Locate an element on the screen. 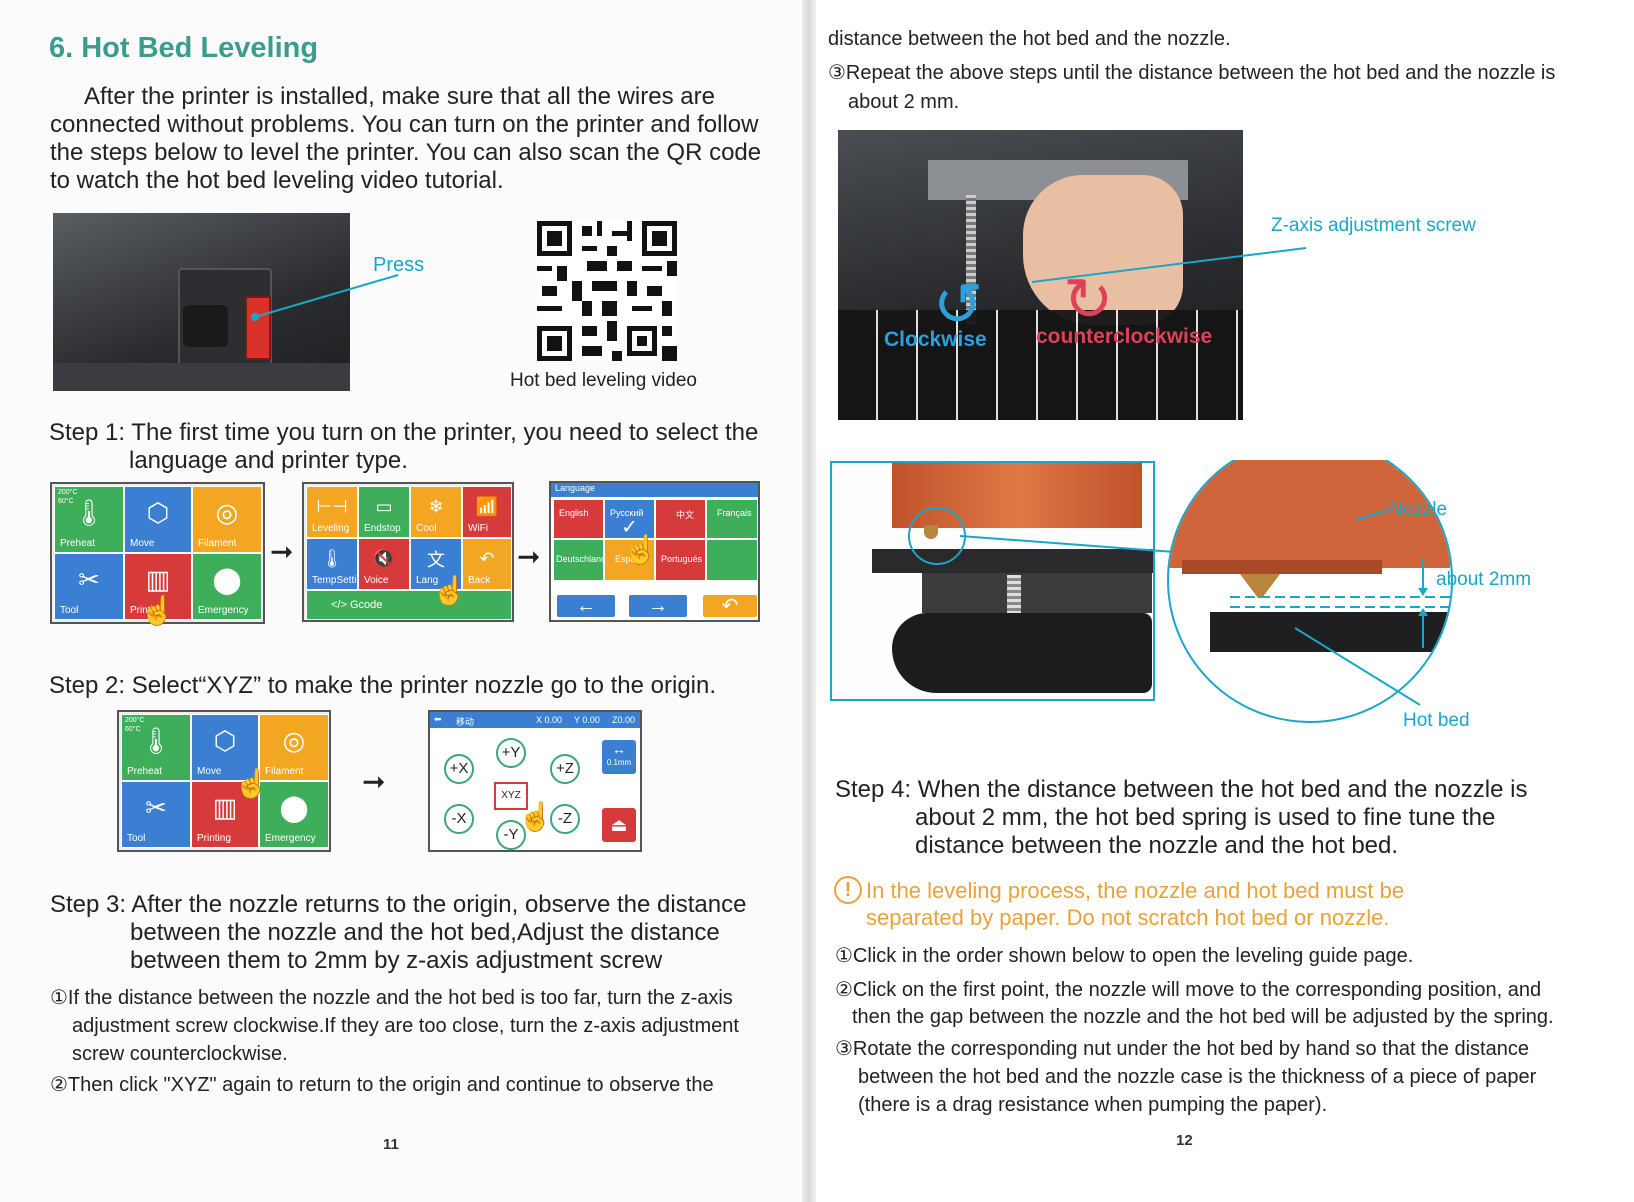 This screenshot has height=1202, width=1634. mute-icon: 🔇 is located at coordinates (384, 558).